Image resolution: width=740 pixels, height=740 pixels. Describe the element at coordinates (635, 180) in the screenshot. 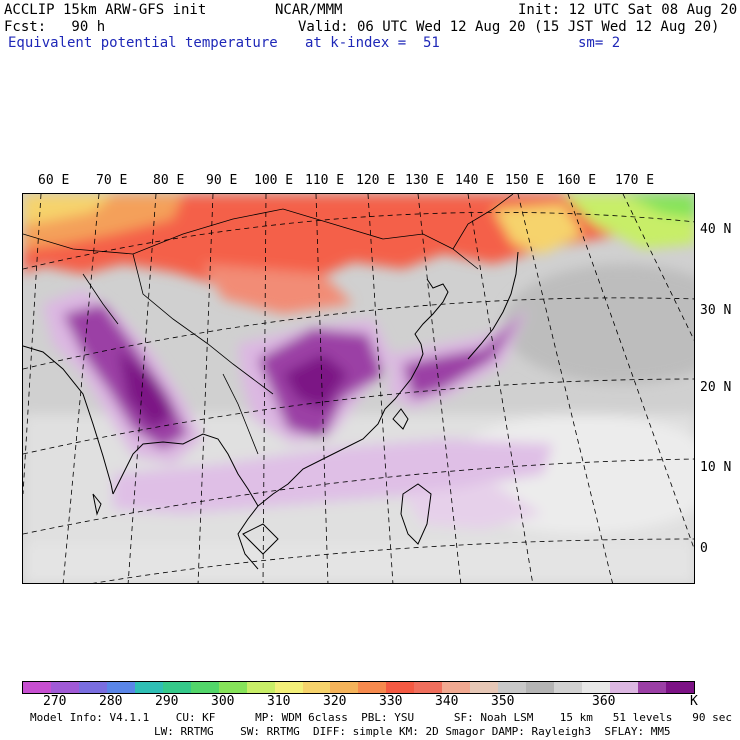

I see `lon-label: 170 E` at that location.